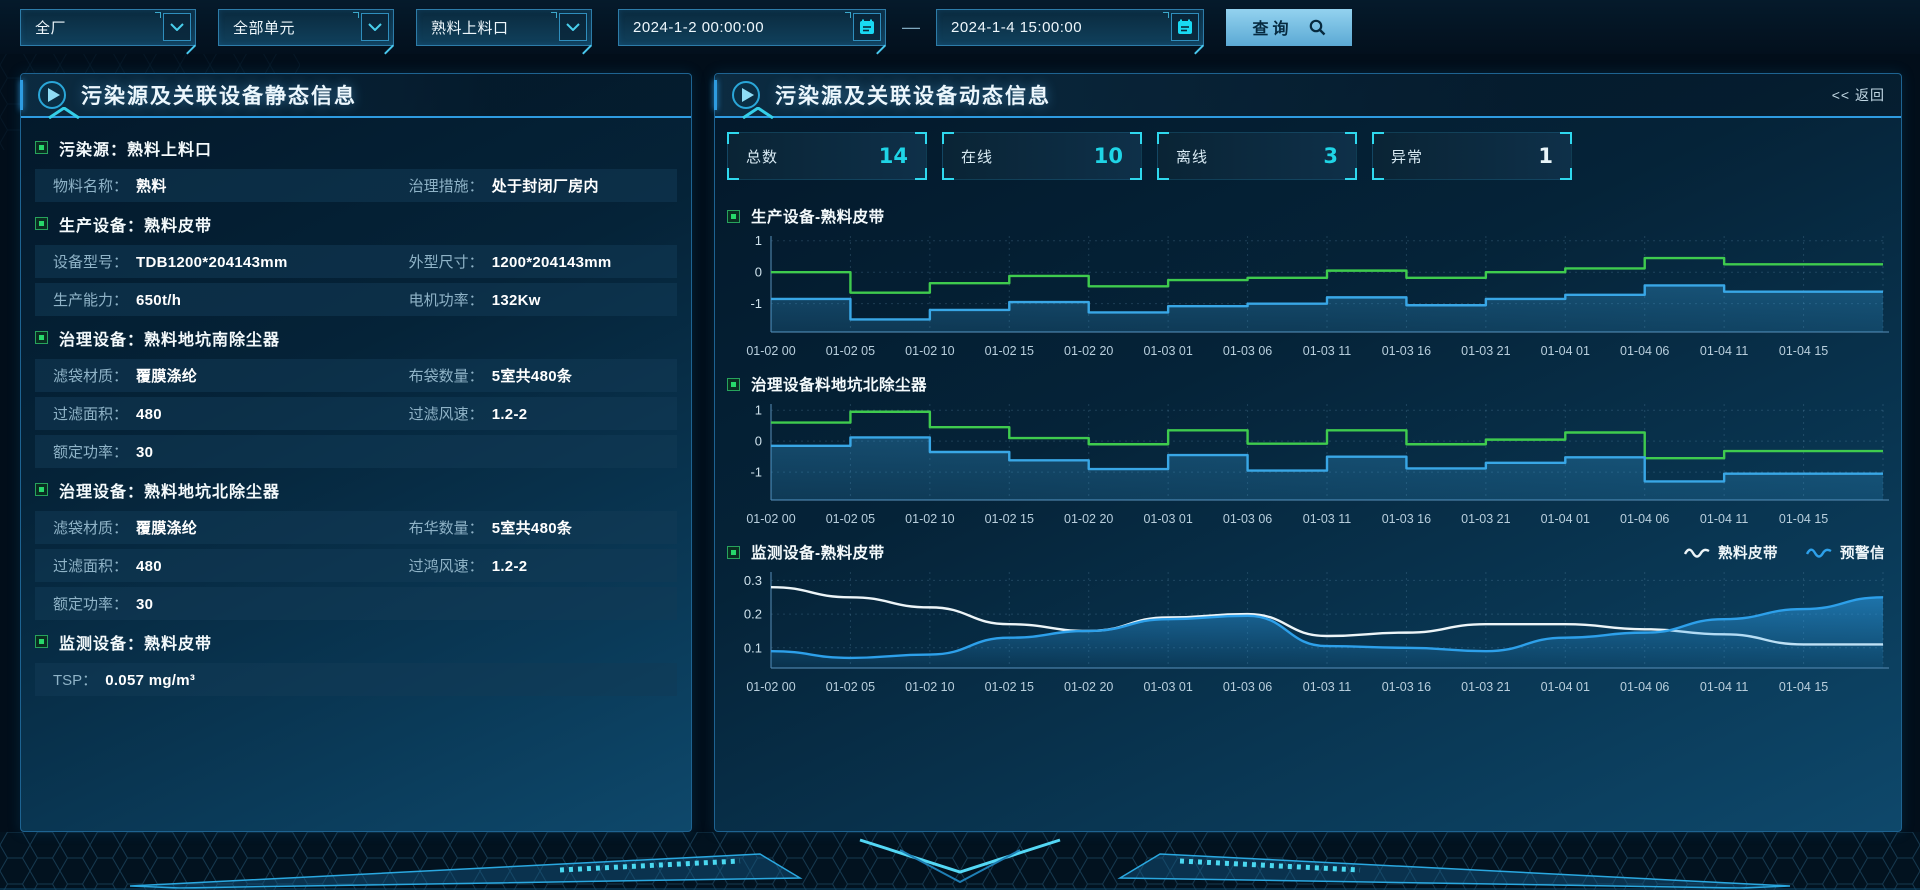 The image size is (1920, 890). I want to click on dynamic-panel-header: 污染源及关联设备动态信息 << 返回, so click(1307, 96).